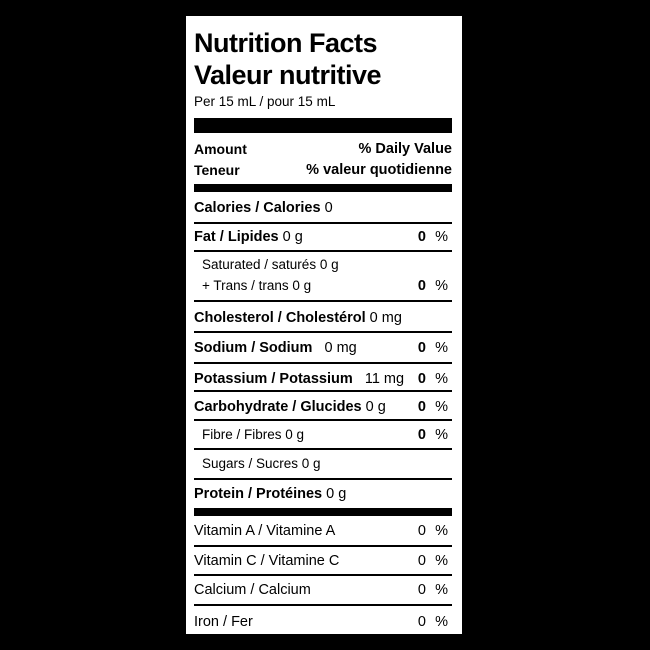  Describe the element at coordinates (292, 237) in the screenshot. I see `fat-amount: 0 g` at that location.